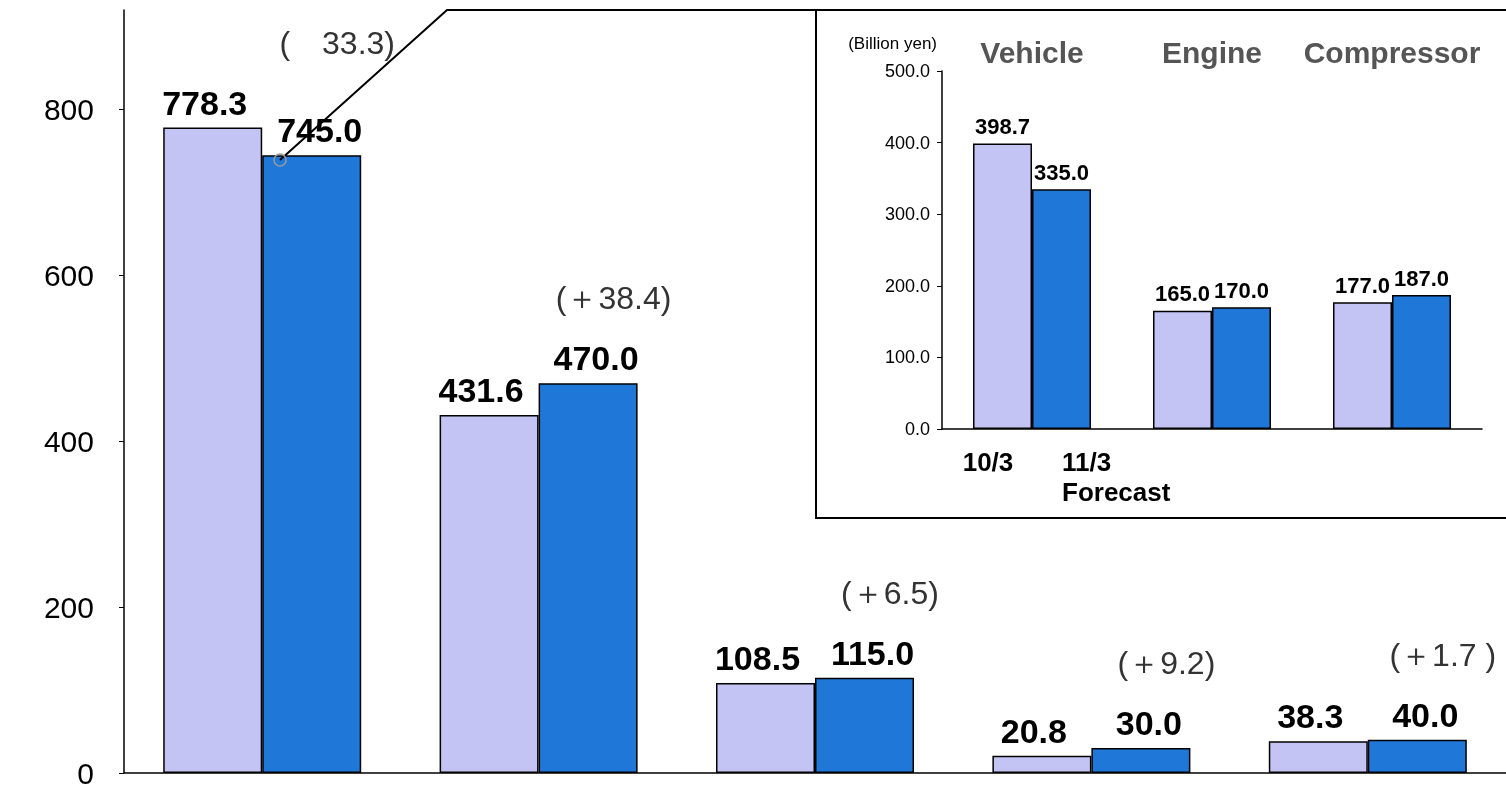 The height and width of the screenshot is (795, 1506). What do you see at coordinates (907, 142) in the screenshot?
I see `y-tick-label: 400.0` at bounding box center [907, 142].